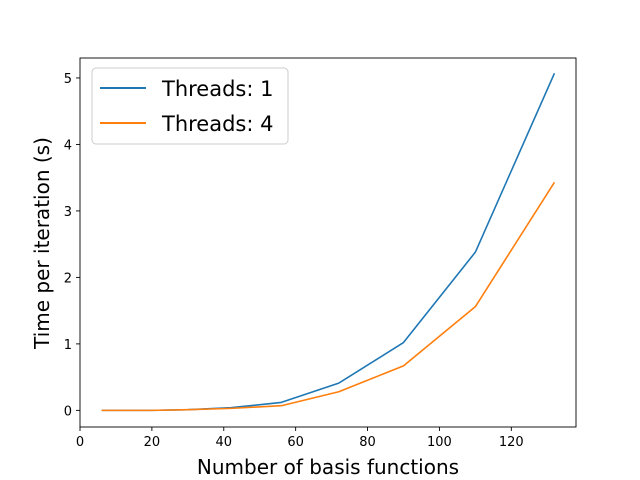  I want to click on legend-label-1: Threads: 1, so click(217, 89).